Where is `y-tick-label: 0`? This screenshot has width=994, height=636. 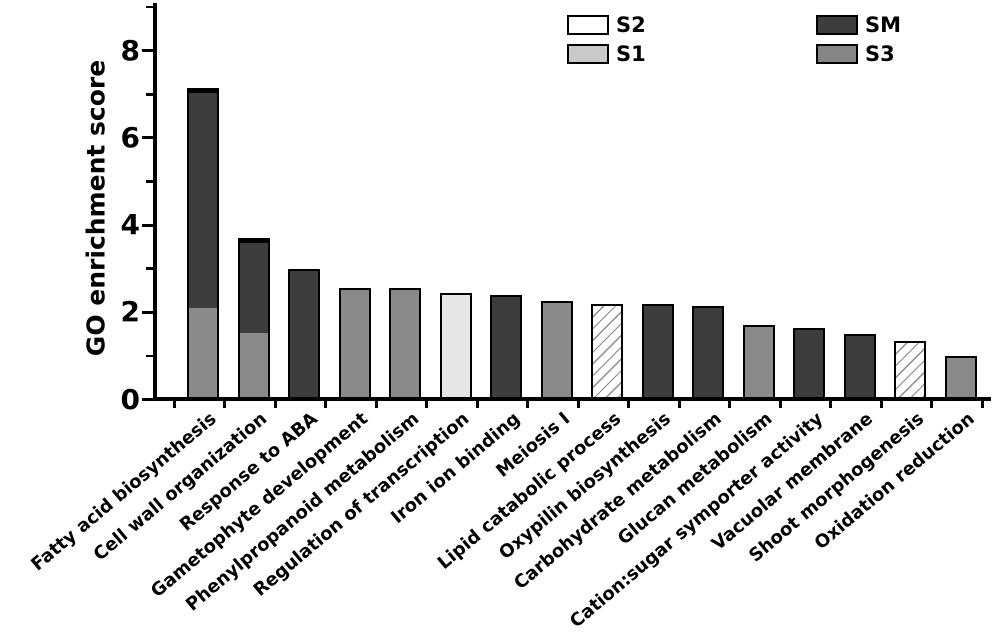
y-tick-label: 0 is located at coordinates (130, 399).